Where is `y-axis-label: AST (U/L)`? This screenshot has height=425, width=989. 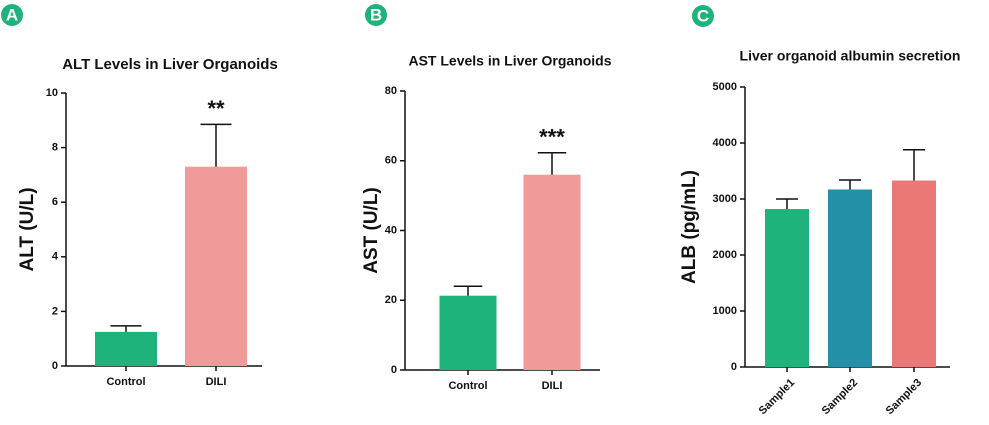 y-axis-label: AST (U/L) is located at coordinates (371, 230).